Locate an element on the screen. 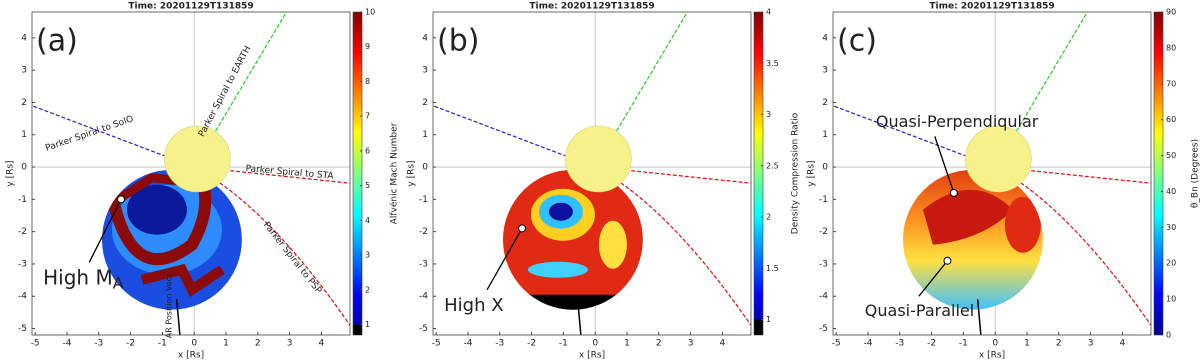  colorbar-tick-label: 4 is located at coordinates (768, 12).